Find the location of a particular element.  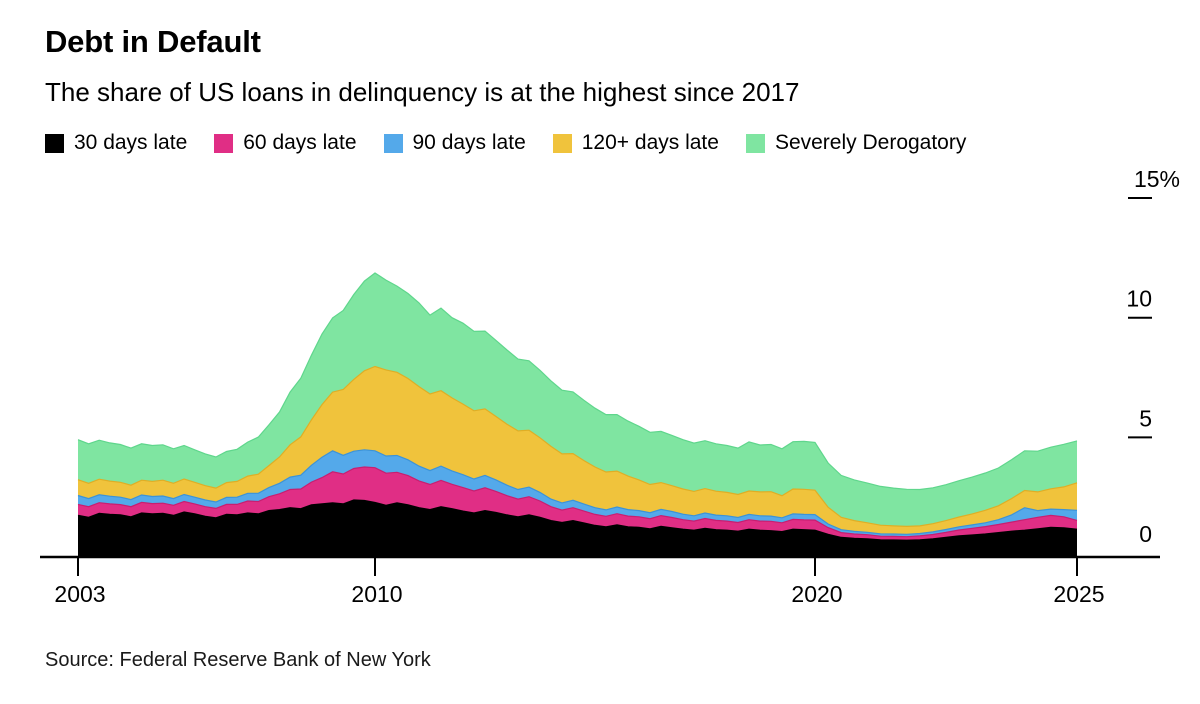

legend-swatch-90-days-late is located at coordinates (393, 143).